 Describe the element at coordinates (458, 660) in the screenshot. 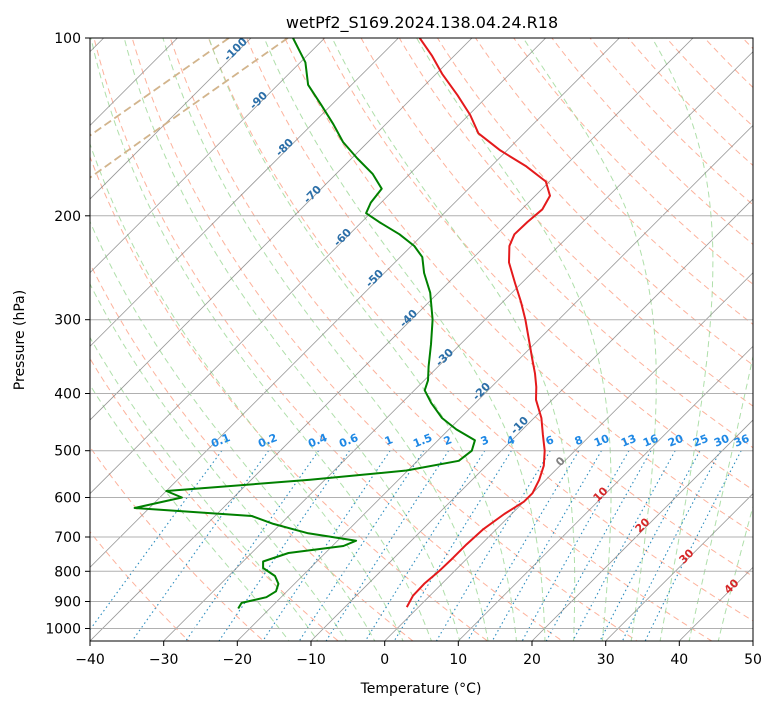

I see `x-tick-label: 10` at that location.